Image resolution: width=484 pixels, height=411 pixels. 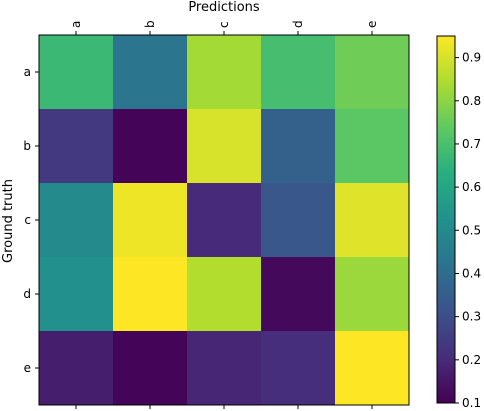 I want to click on heatmap-cell-c-e, so click(x=372, y=220).